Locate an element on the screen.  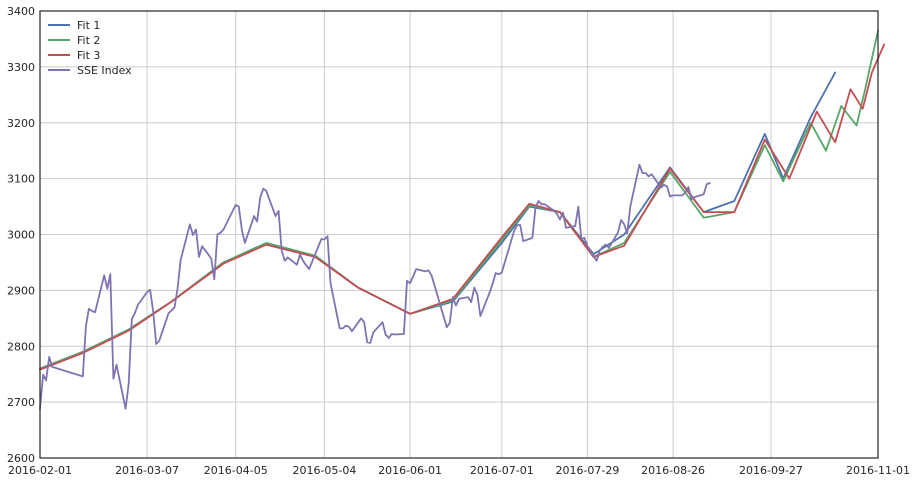
legend-label: Fit 3 is located at coordinates (88, 55).